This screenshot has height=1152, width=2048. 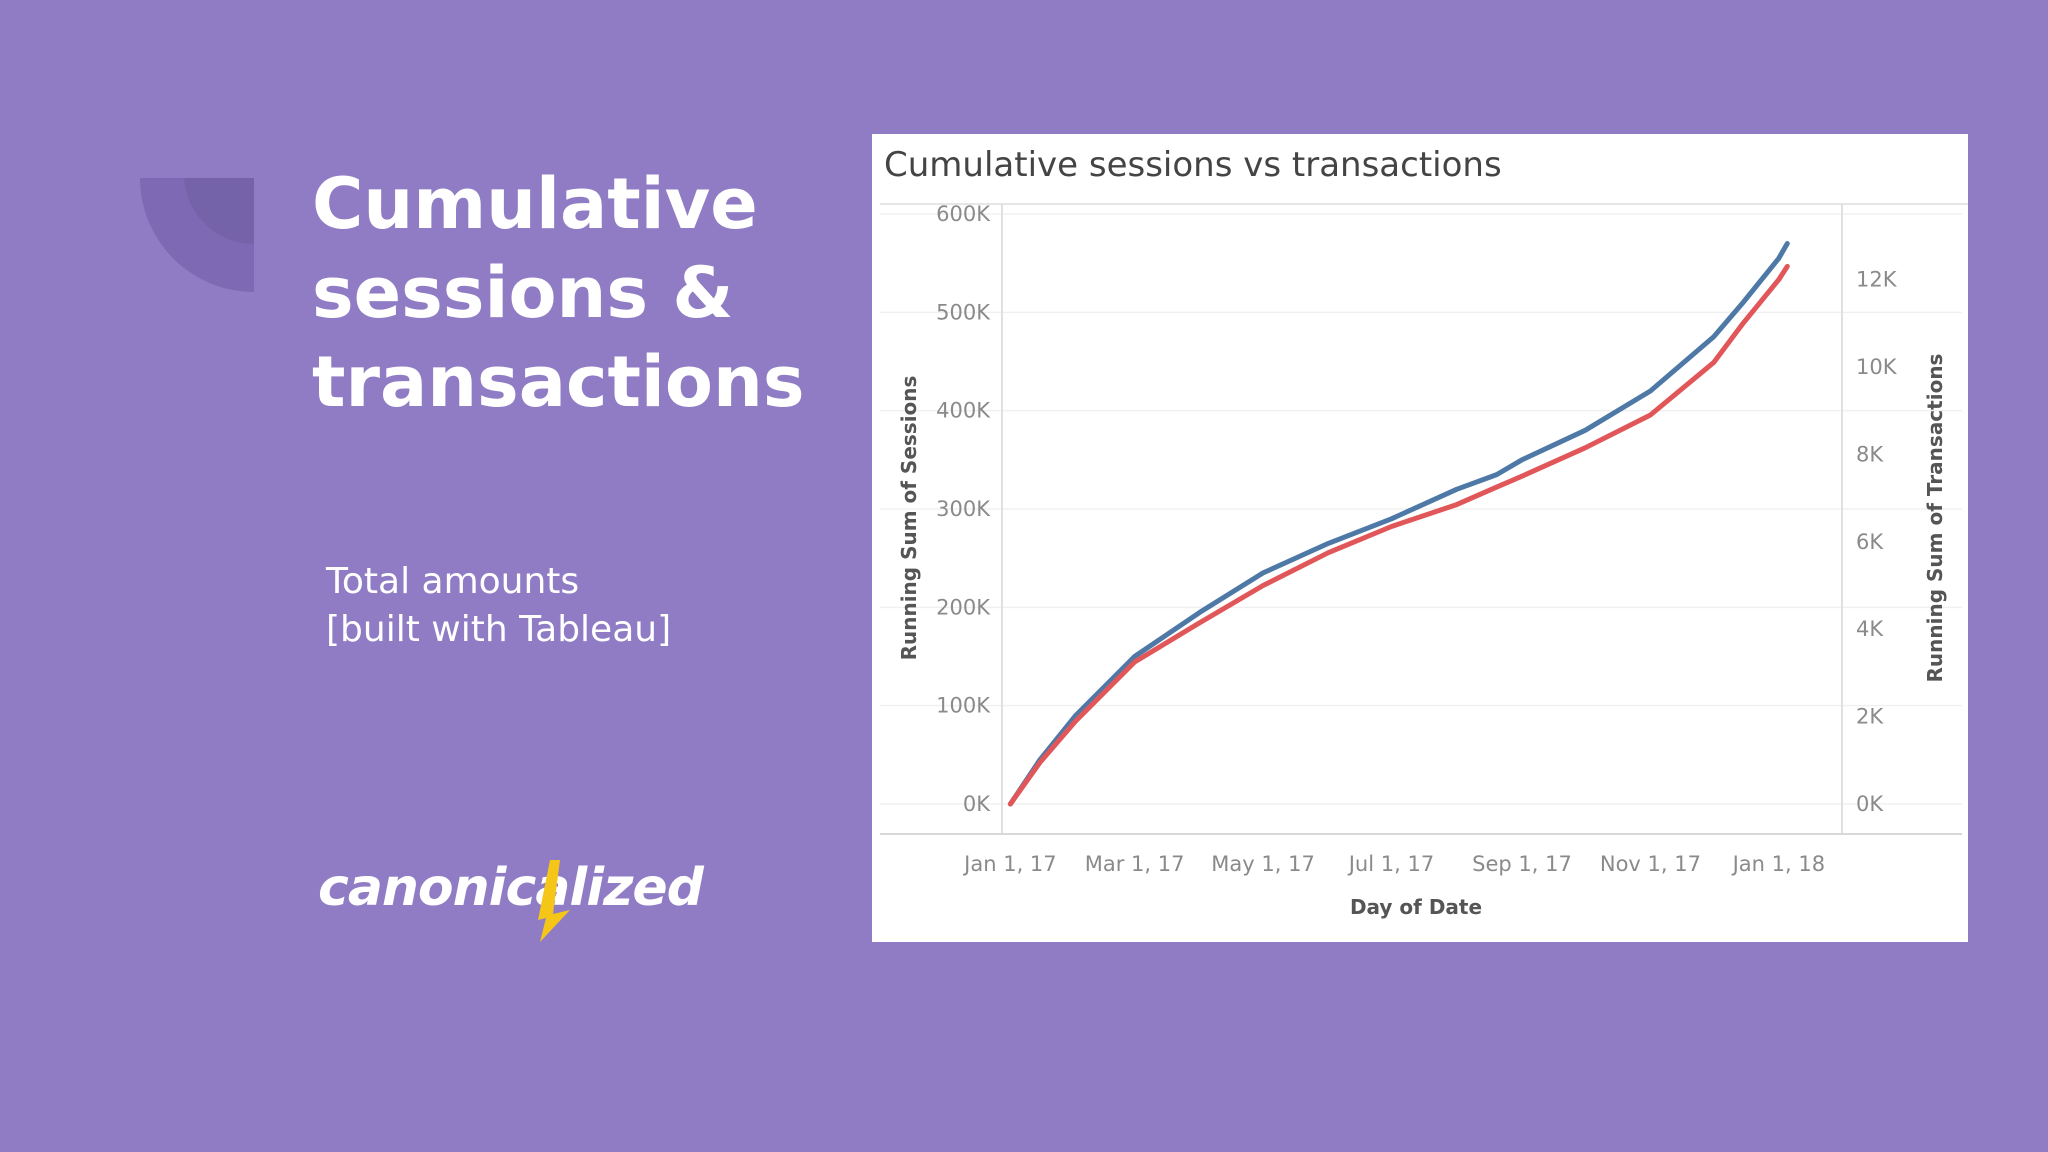 I want to click on decorative-arc-shape, so click(x=197, y=235).